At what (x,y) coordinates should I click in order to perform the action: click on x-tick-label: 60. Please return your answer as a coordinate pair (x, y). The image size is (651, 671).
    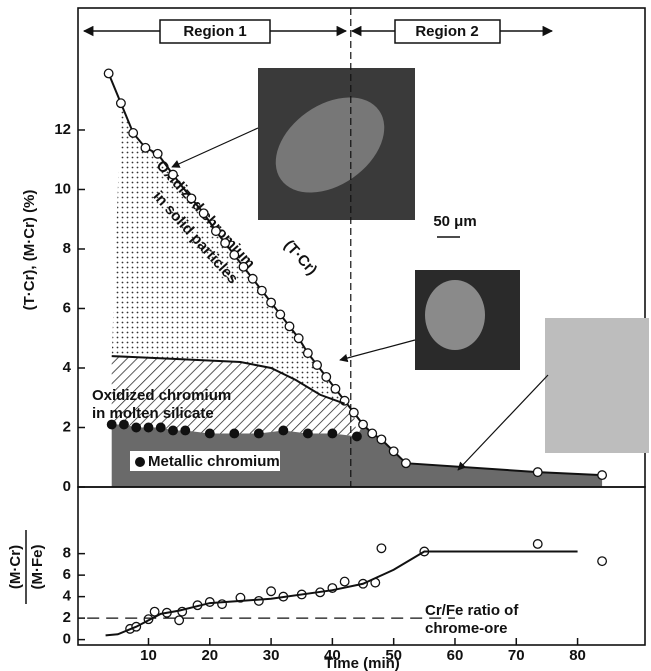
    Looking at the image, I should click on (455, 655).